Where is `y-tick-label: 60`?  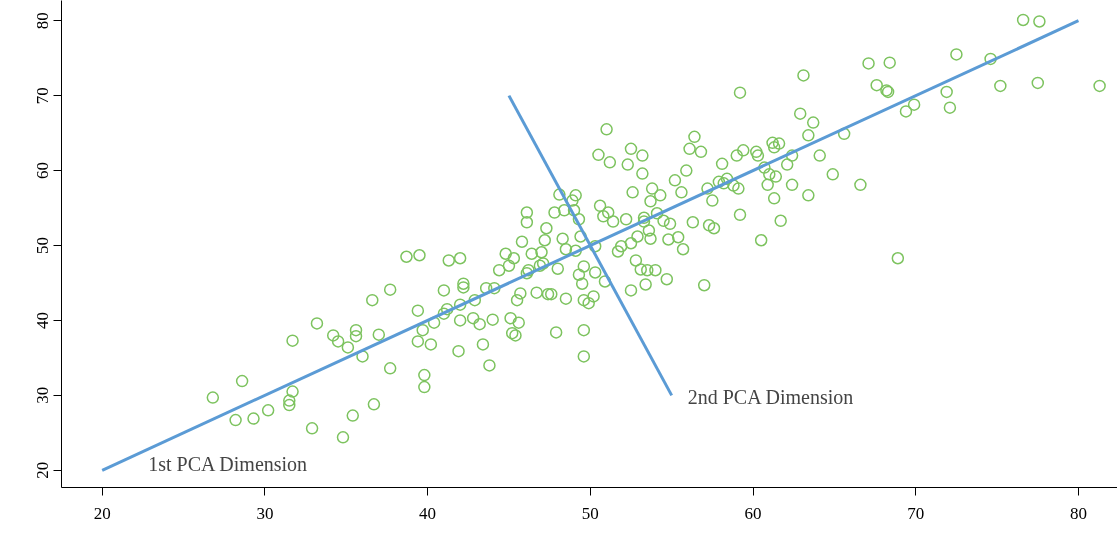 y-tick-label: 60 is located at coordinates (43, 171).